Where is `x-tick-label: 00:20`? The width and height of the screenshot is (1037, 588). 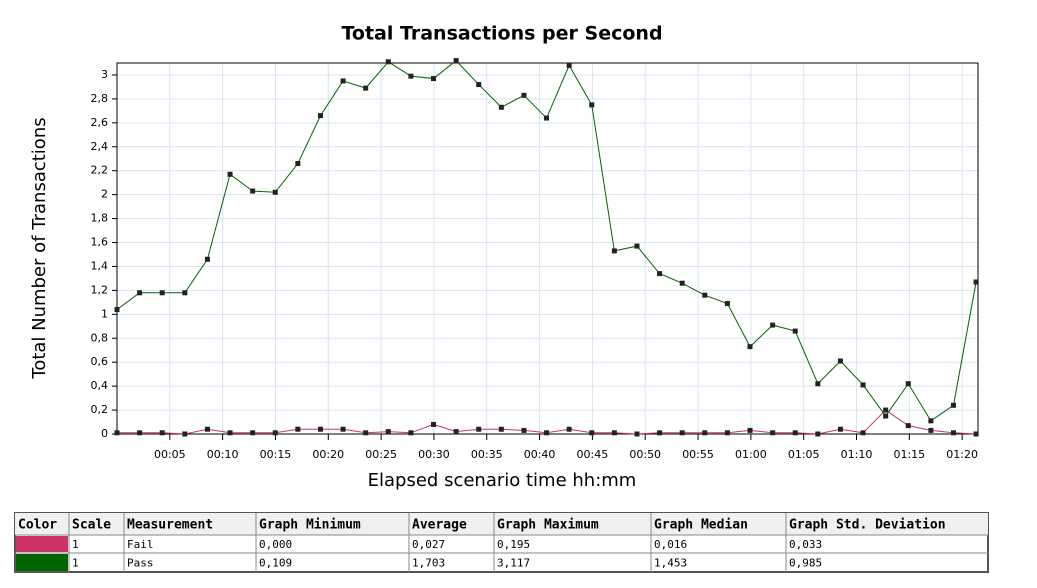 x-tick-label: 00:20 is located at coordinates (328, 454).